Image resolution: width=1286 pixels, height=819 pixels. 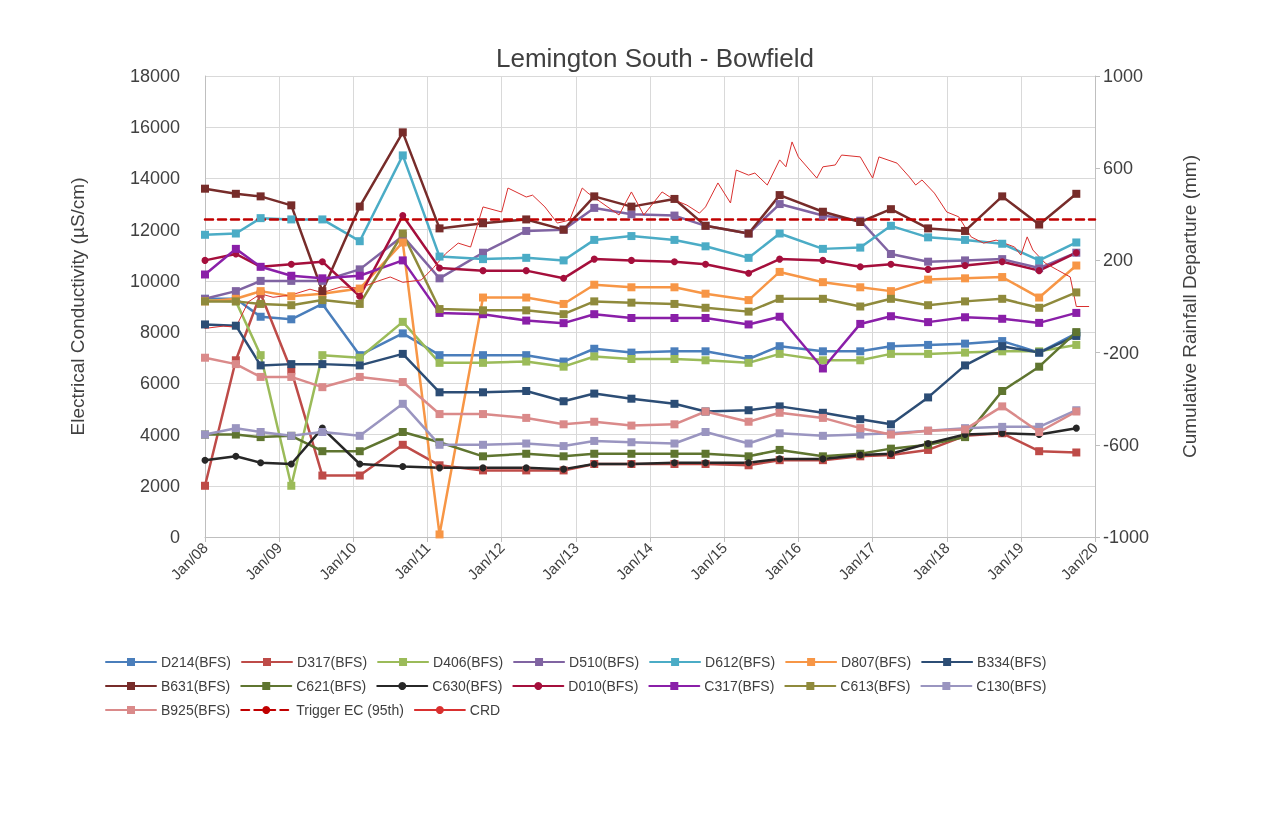 I want to click on y2-tick-label: -1000, so click(x=1126, y=537).